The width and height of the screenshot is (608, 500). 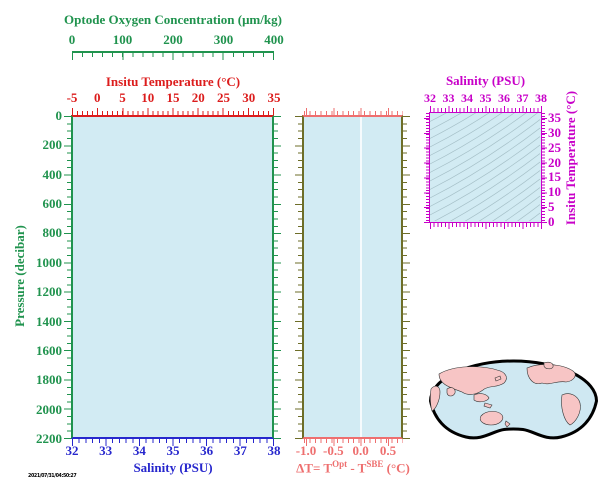 What do you see at coordinates (486, 226) in the screenshot?
I see `ts-bottom-major-ticks` at bounding box center [486, 226].